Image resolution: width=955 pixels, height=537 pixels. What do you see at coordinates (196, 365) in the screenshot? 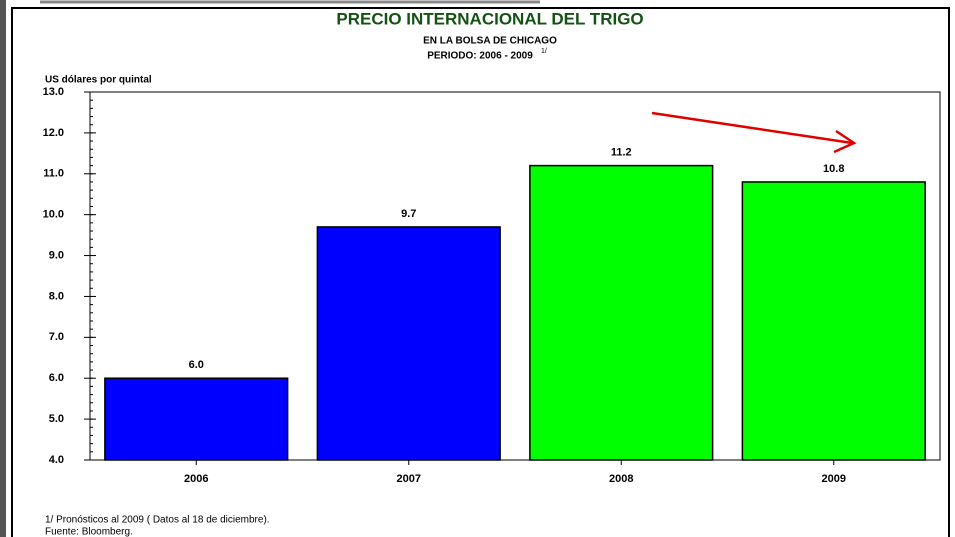
I see `value-label: 6.0` at bounding box center [196, 365].